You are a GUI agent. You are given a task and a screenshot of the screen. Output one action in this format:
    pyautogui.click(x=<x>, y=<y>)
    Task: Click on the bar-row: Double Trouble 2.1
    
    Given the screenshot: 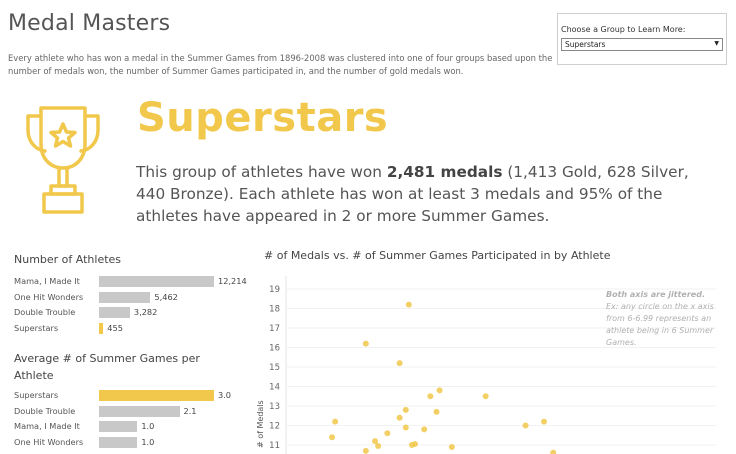 What is the action you would take?
    pyautogui.click(x=126, y=411)
    